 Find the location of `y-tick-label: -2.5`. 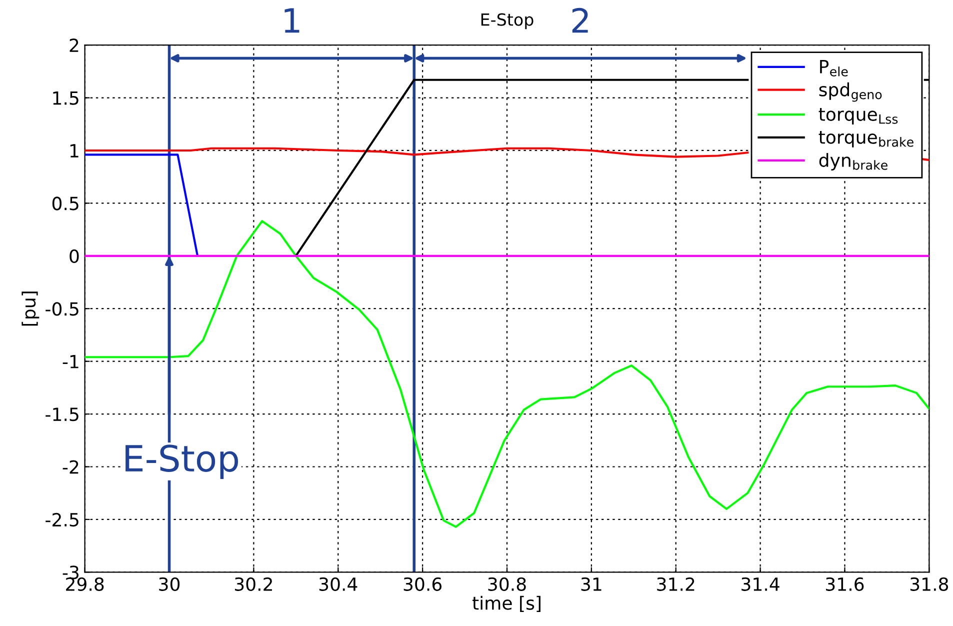

y-tick-label: -2.5 is located at coordinates (62, 519).